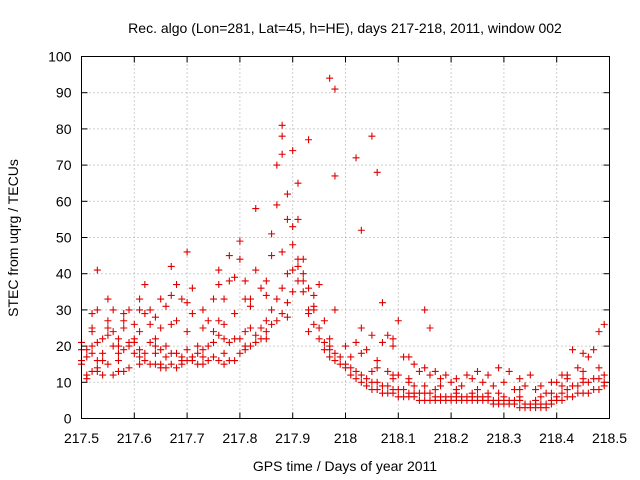 This screenshot has height=480, width=640. Describe the element at coordinates (451, 438) in the screenshot. I see `x-tick-label: 218.2` at that location.